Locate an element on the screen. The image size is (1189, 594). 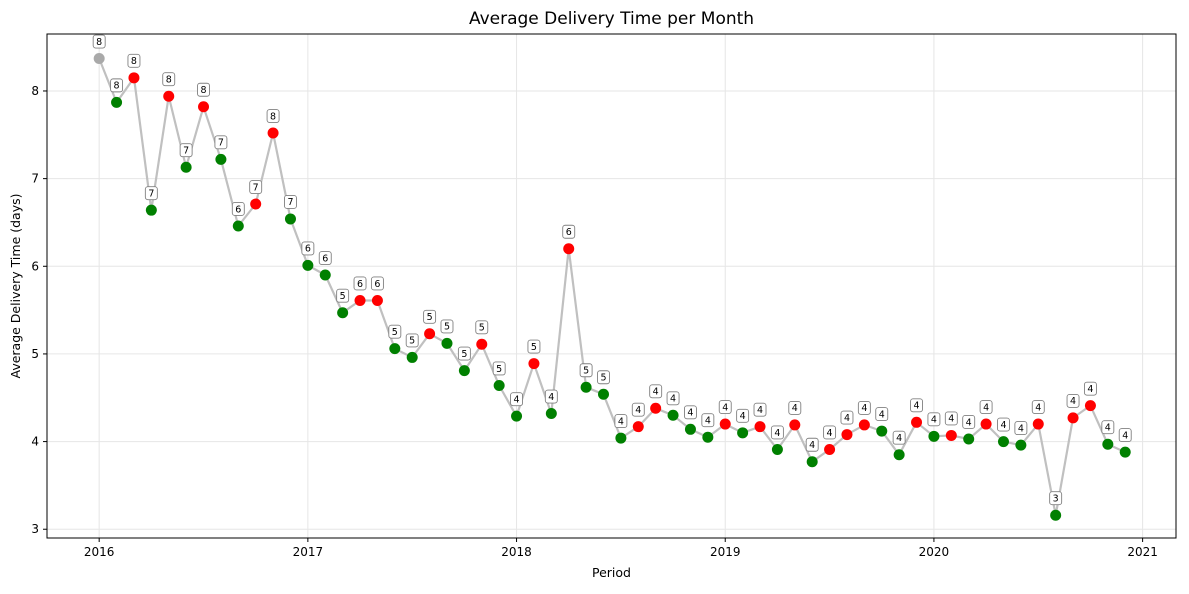
y-tick-label: 5 is located at coordinates (35, 354).